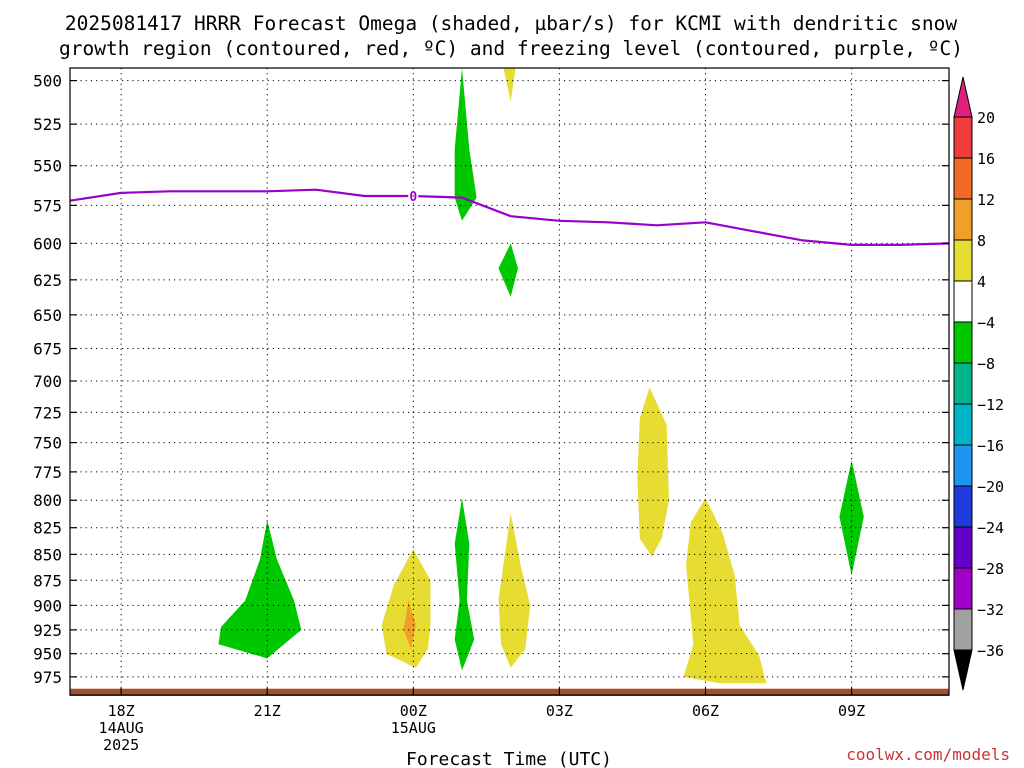 This screenshot has width=1024, height=768. I want to click on omega-region-green-0100z-lowlevel, so click(464, 584).